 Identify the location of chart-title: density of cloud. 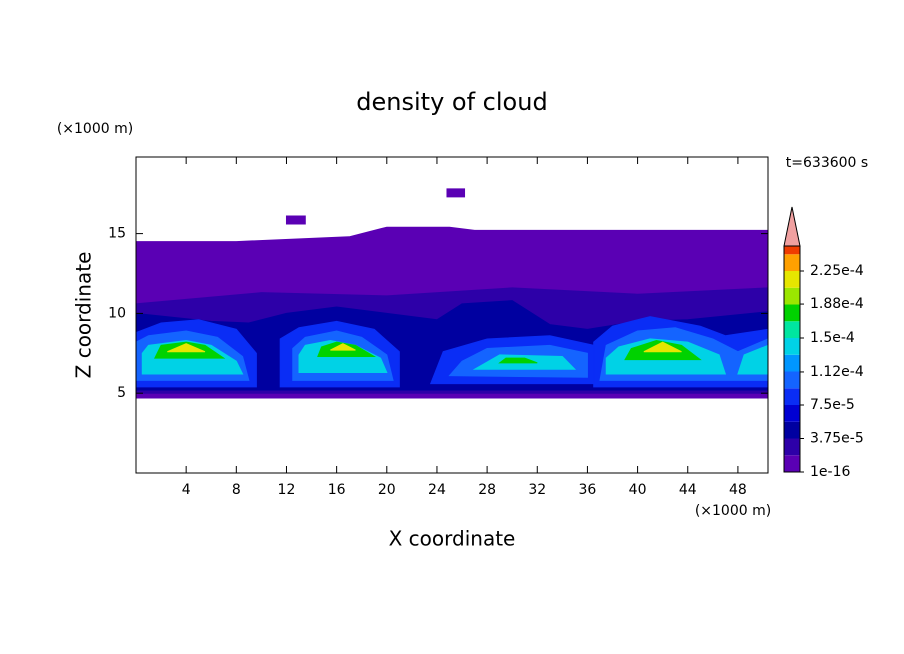
(451, 102).